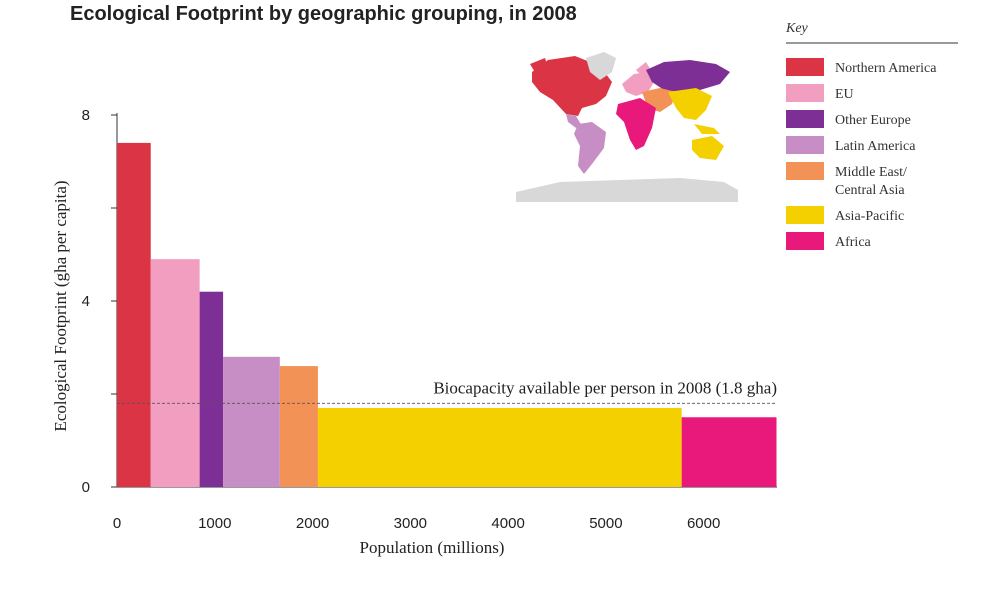 The height and width of the screenshot is (600, 1000). I want to click on bar-latin-america, so click(251, 421).